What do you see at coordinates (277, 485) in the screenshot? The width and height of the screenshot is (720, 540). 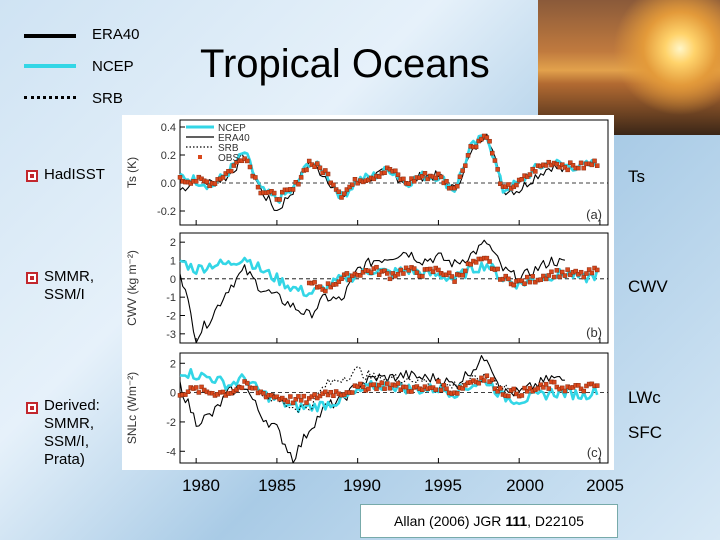 I see `x-tick-label: 1985` at bounding box center [277, 485].